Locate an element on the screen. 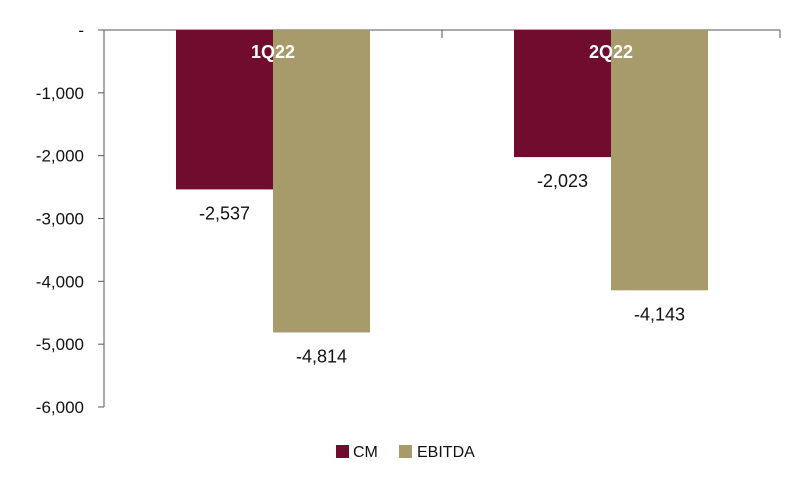  bar-cm-1q22 is located at coordinates (224, 110).